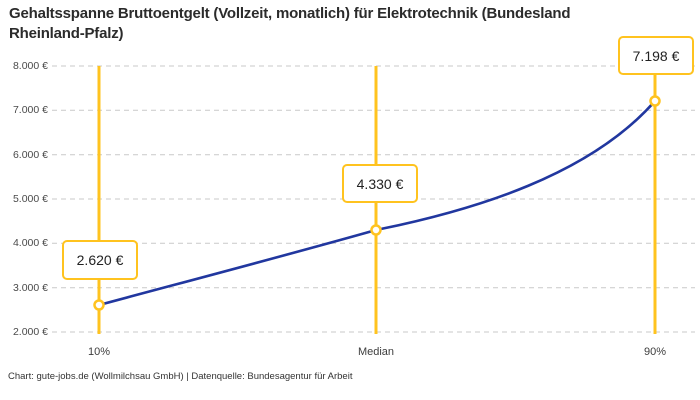 The height and width of the screenshot is (400, 700). What do you see at coordinates (655, 101) in the screenshot?
I see `data-point-90pct` at bounding box center [655, 101].